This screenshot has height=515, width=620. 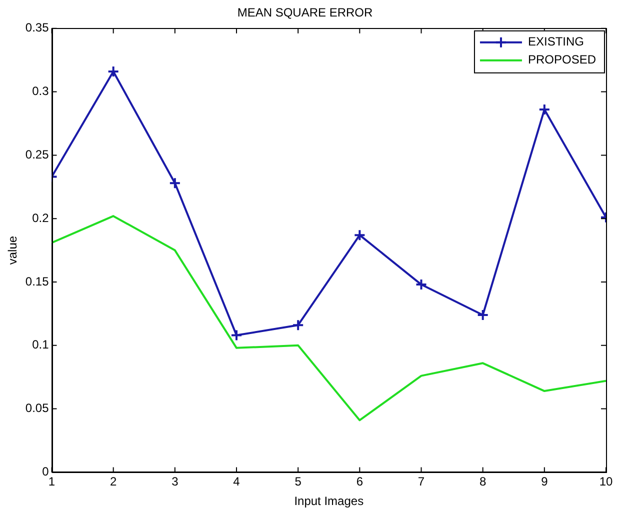 What do you see at coordinates (236, 481) in the screenshot?
I see `x-tick-label: 4` at bounding box center [236, 481].